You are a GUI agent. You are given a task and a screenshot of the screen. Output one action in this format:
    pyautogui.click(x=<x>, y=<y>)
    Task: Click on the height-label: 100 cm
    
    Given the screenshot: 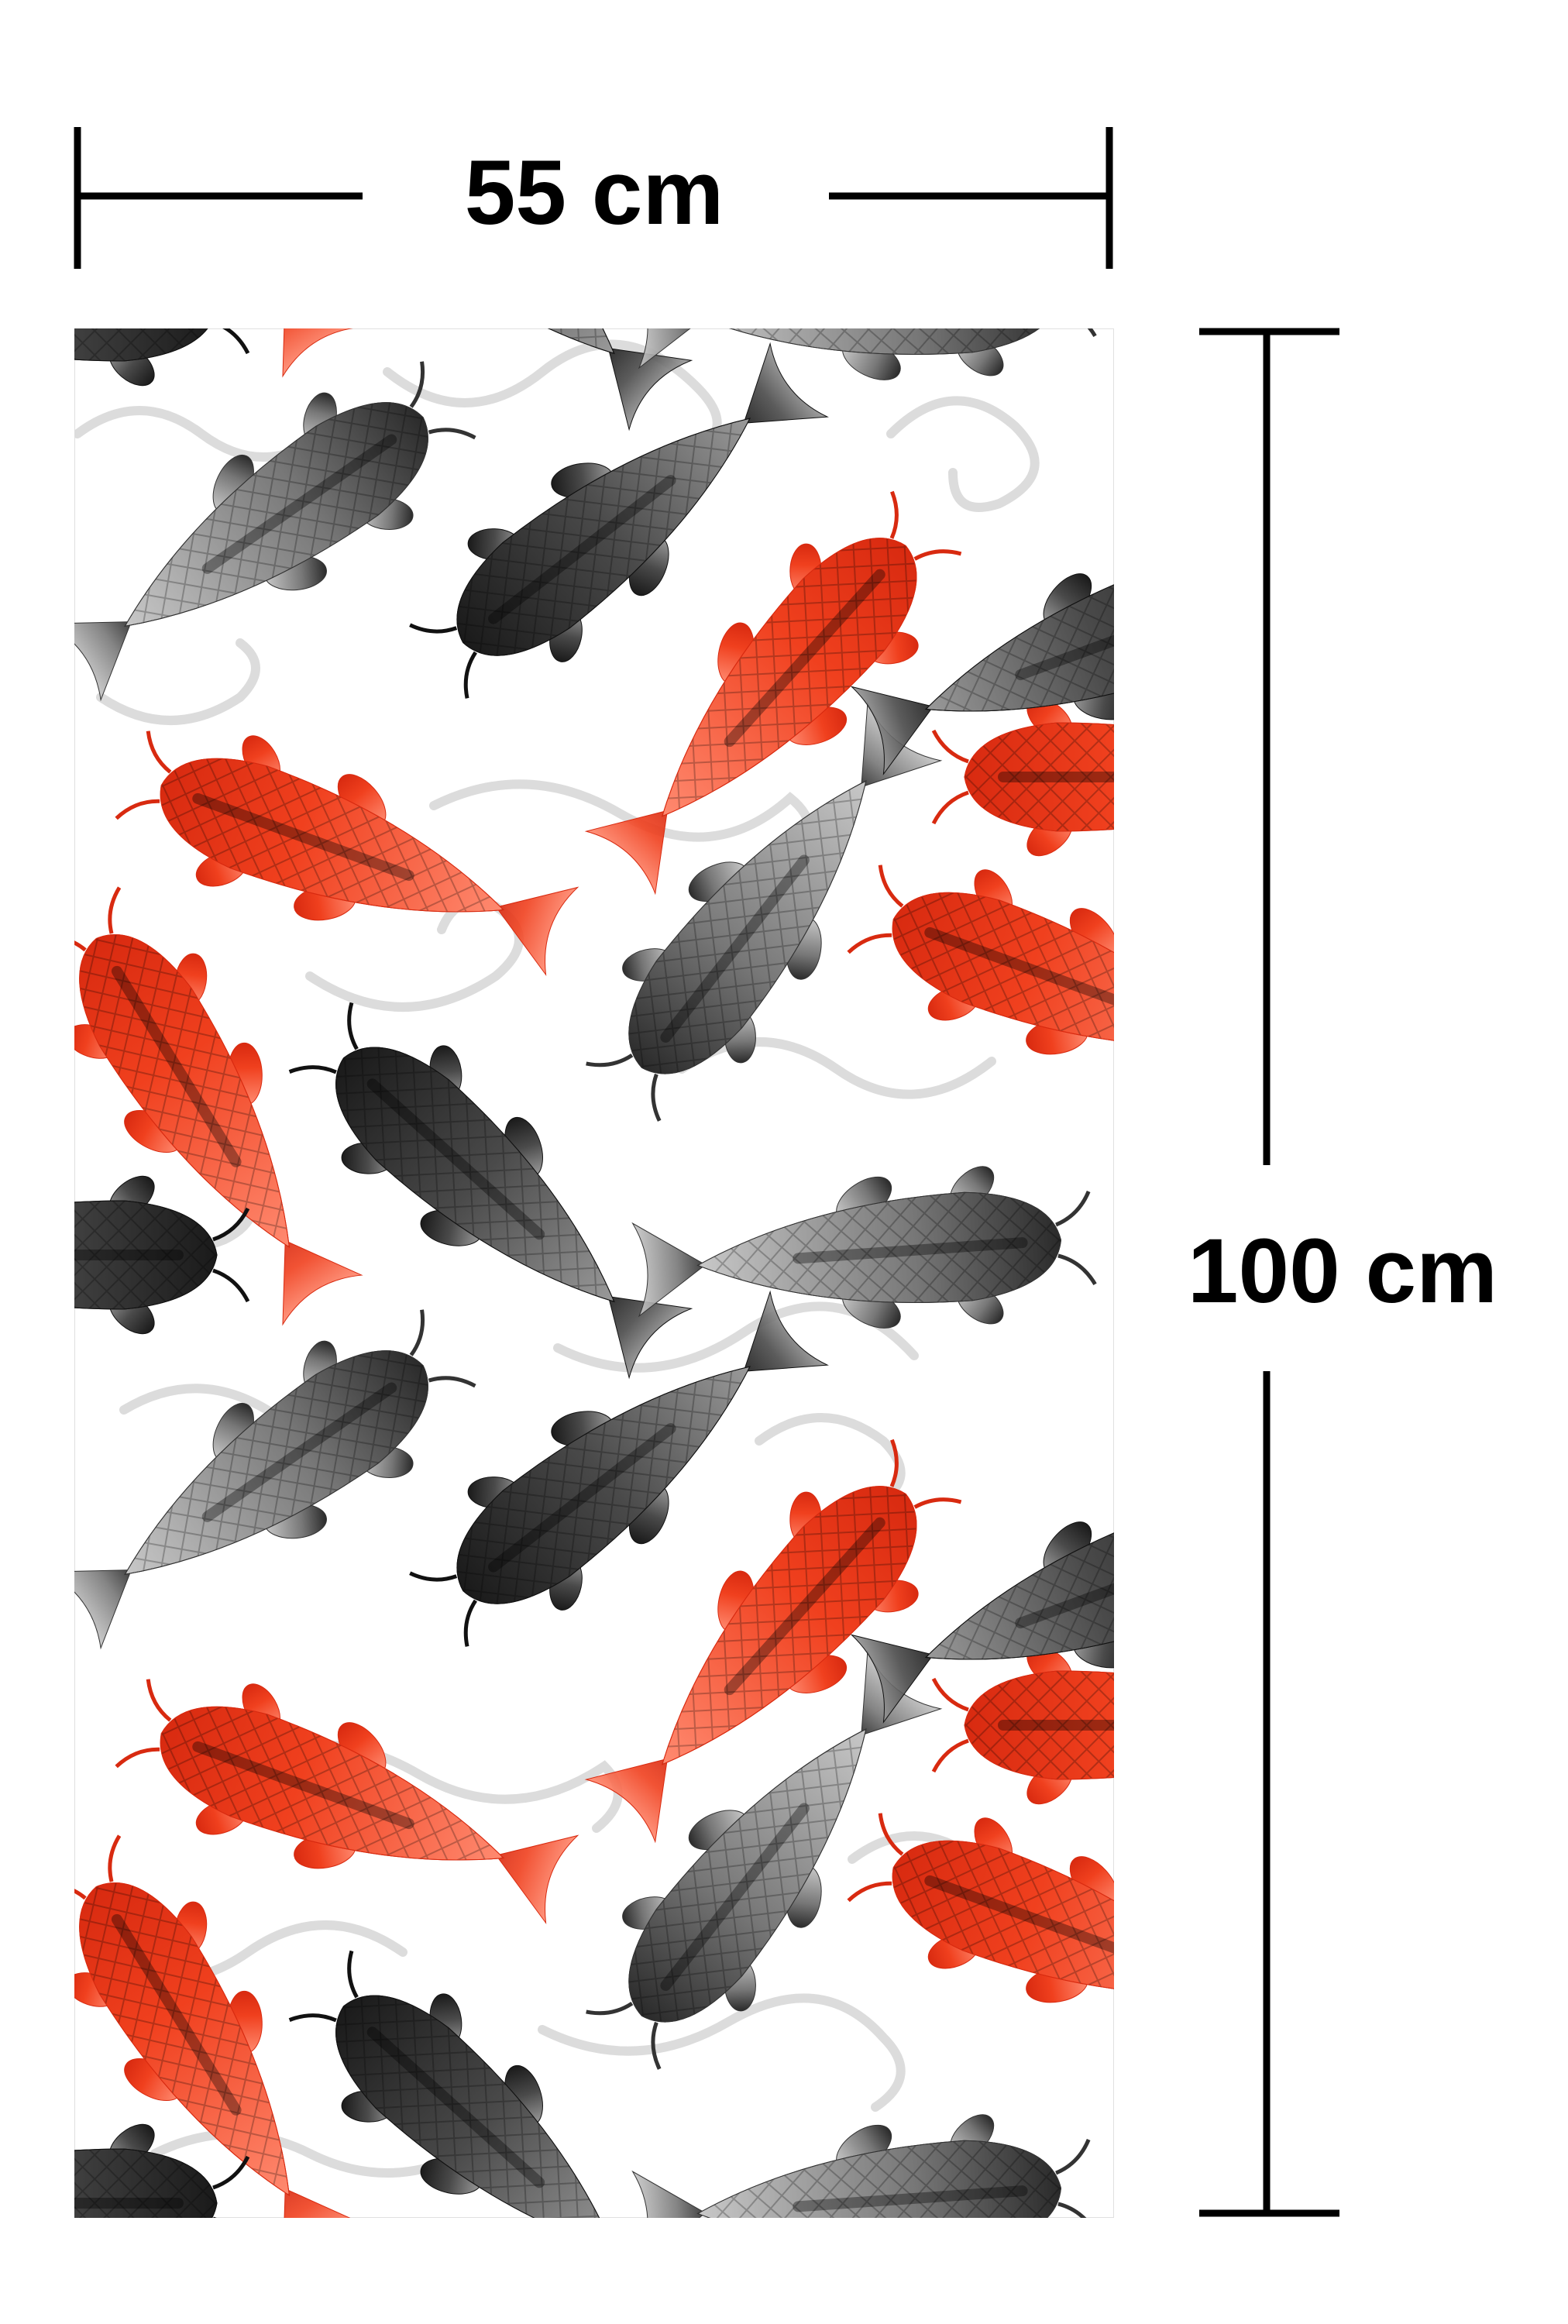 What is the action you would take?
    pyautogui.click(x=1343, y=1271)
    